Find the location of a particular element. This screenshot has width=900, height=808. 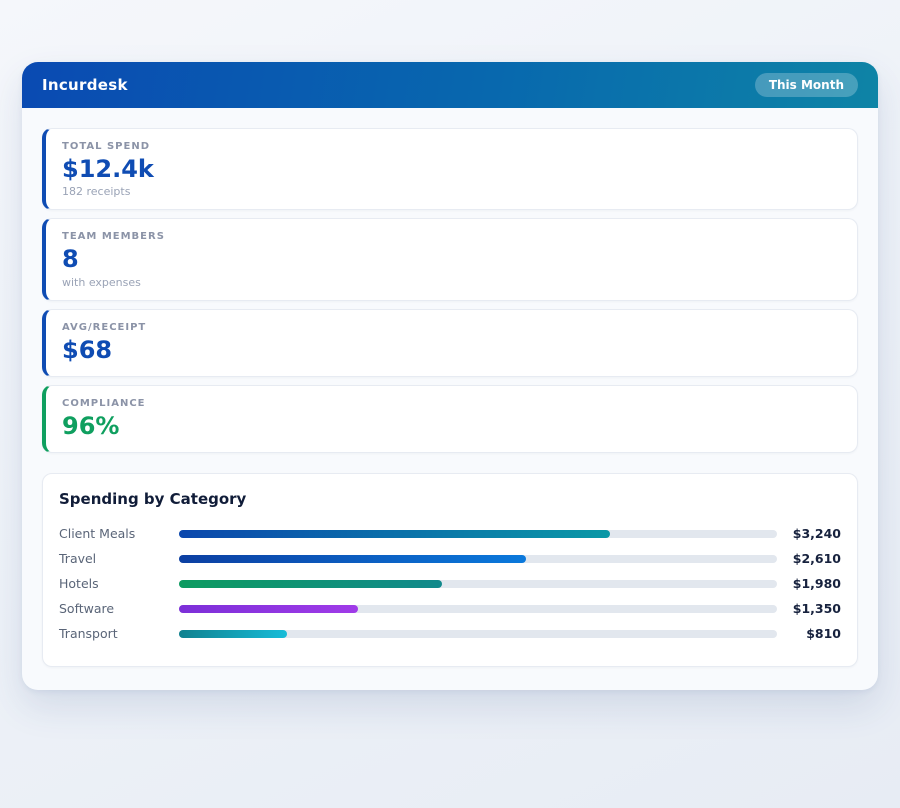

chart-category-label: Hotels is located at coordinates (79, 584).